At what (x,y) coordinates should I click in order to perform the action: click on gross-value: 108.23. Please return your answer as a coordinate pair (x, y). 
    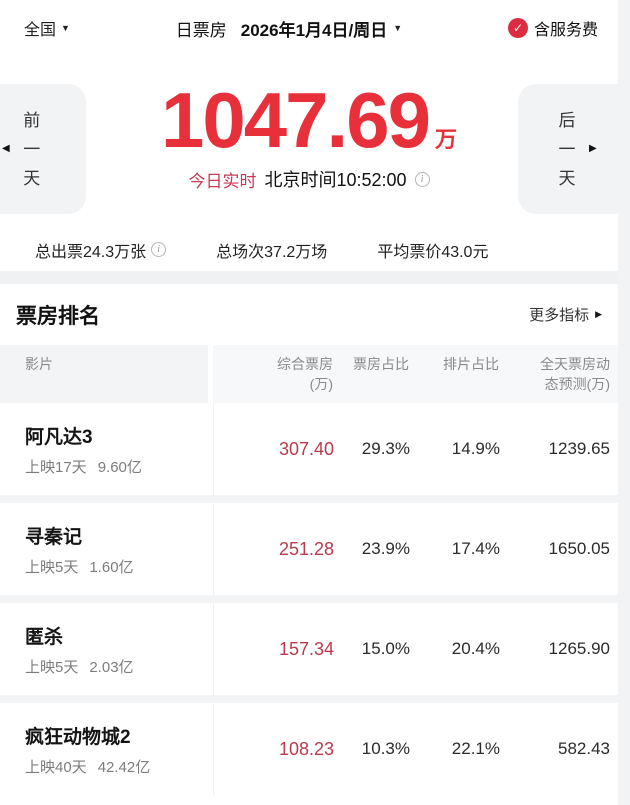
    Looking at the image, I should click on (306, 748).